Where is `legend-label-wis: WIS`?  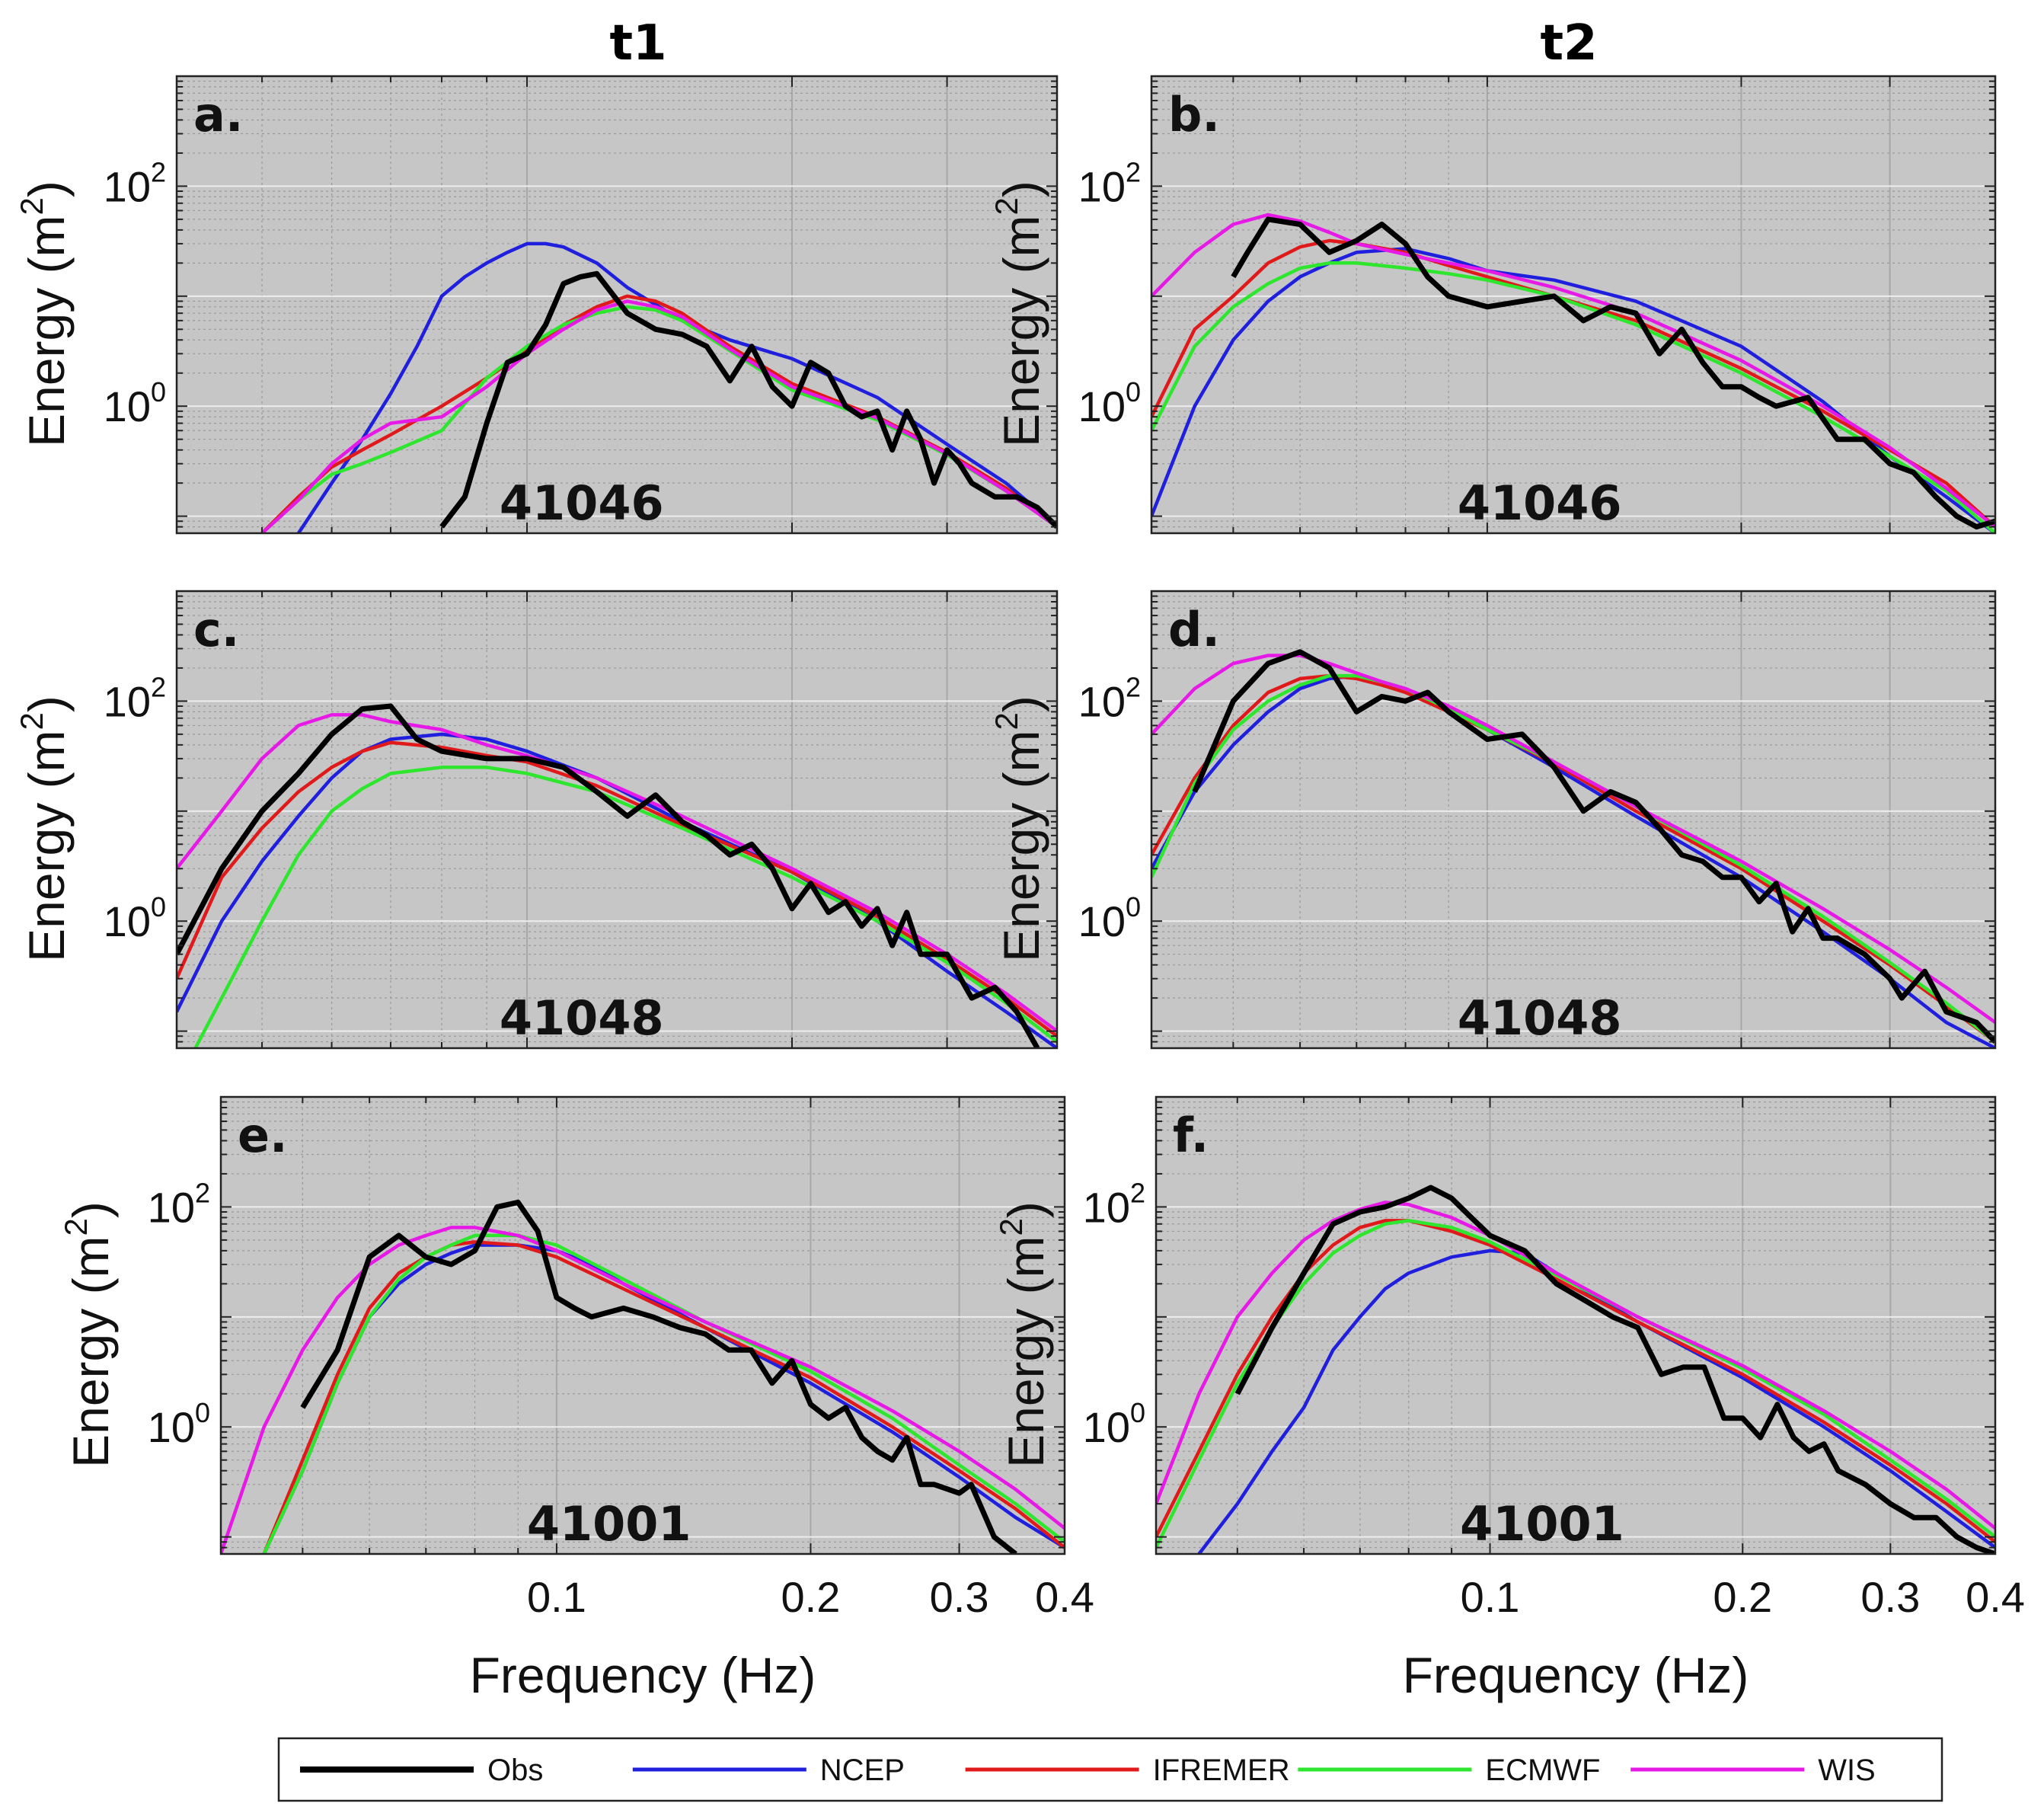
legend-label-wis: WIS is located at coordinates (1847, 1770).